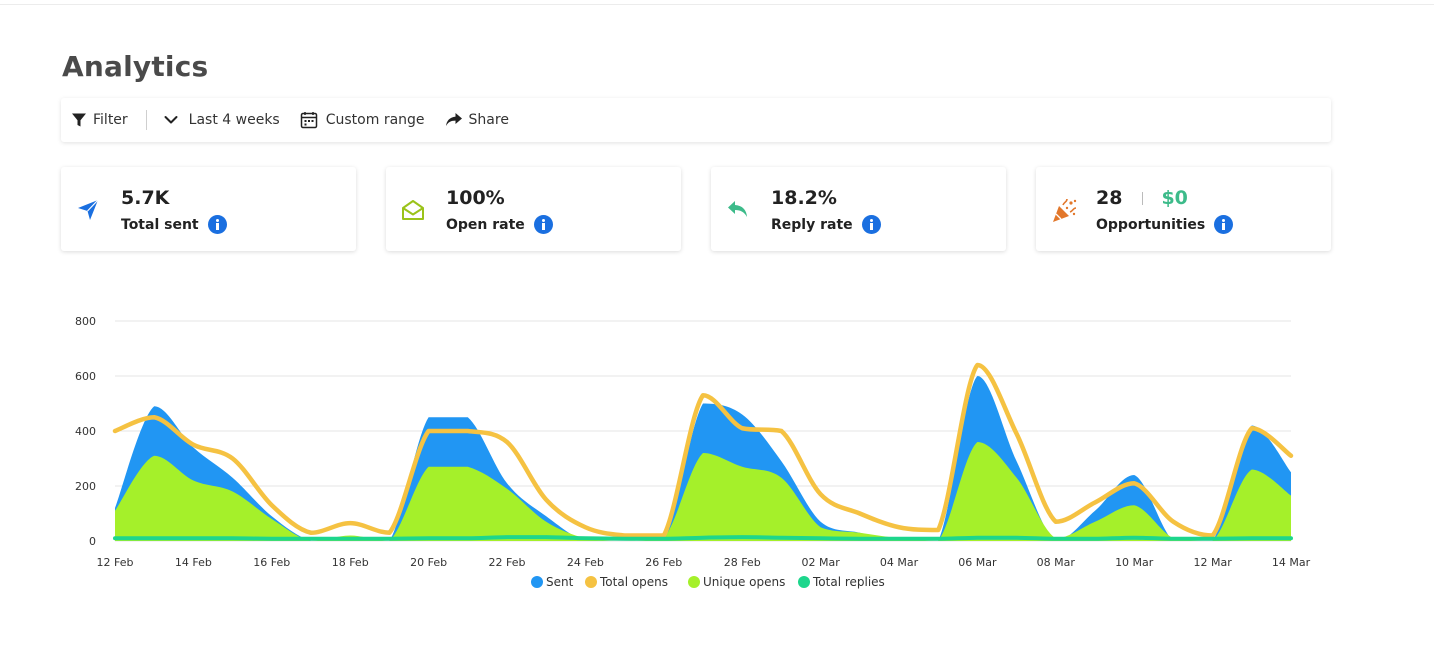 The width and height of the screenshot is (1434, 666). What do you see at coordinates (1134, 562) in the screenshot?
I see `x-tick-label: 10 Mar` at bounding box center [1134, 562].